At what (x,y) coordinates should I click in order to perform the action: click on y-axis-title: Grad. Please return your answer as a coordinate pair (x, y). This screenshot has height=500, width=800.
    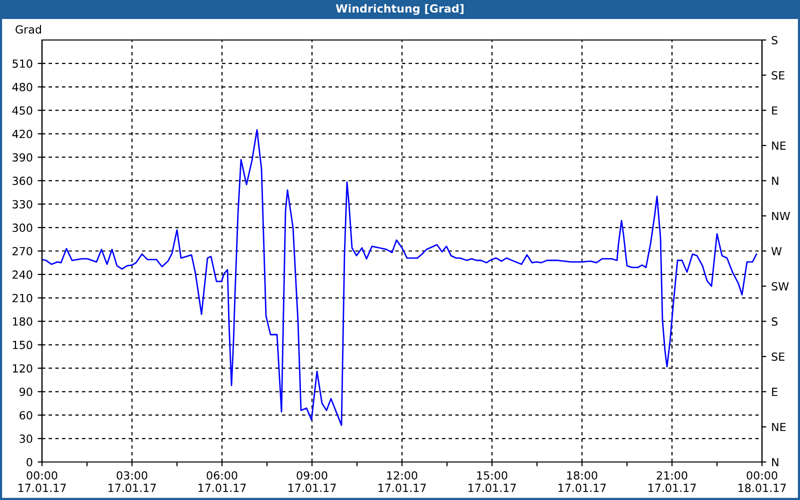
    Looking at the image, I should click on (28, 29).